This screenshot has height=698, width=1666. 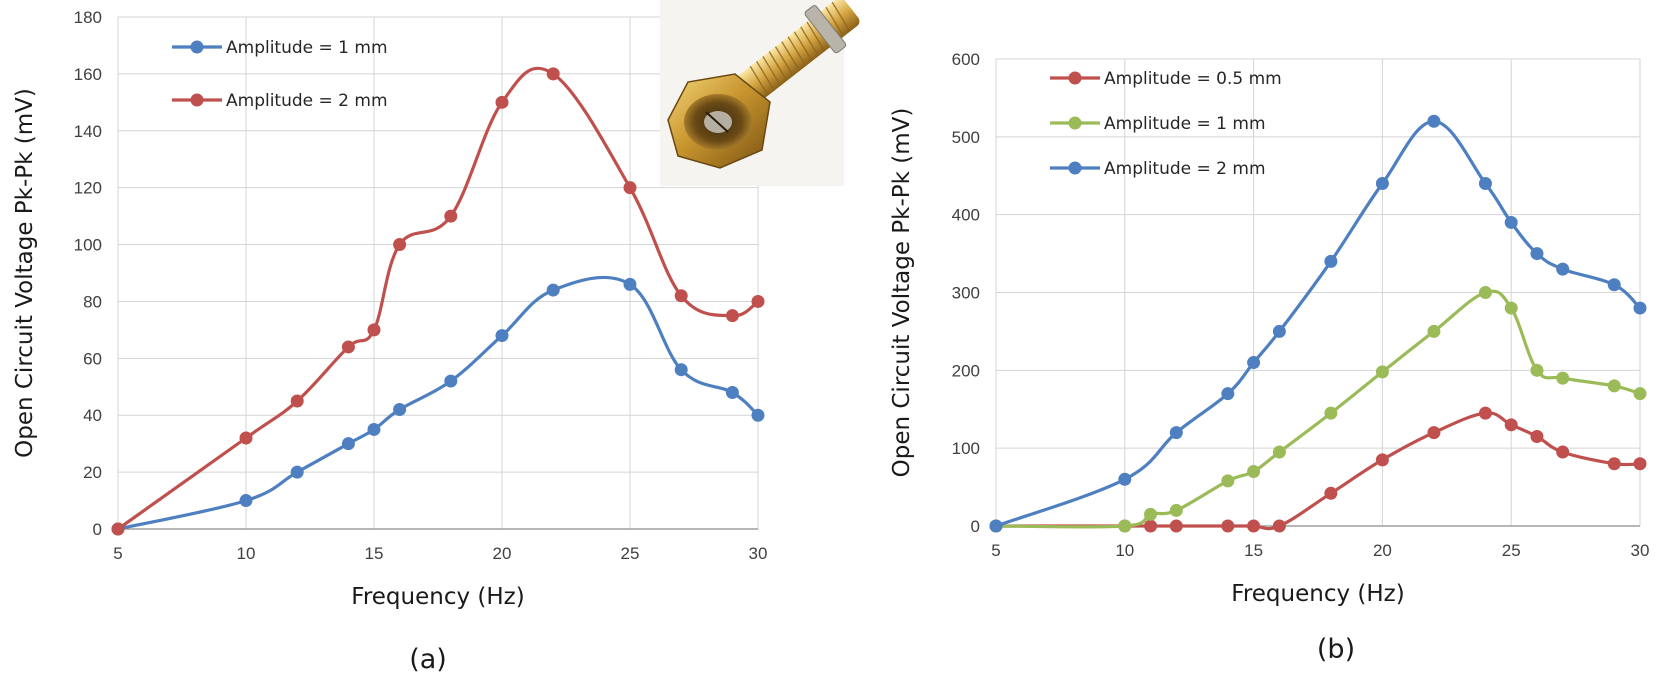 I want to click on y-tick-label: 0, so click(x=97, y=529).